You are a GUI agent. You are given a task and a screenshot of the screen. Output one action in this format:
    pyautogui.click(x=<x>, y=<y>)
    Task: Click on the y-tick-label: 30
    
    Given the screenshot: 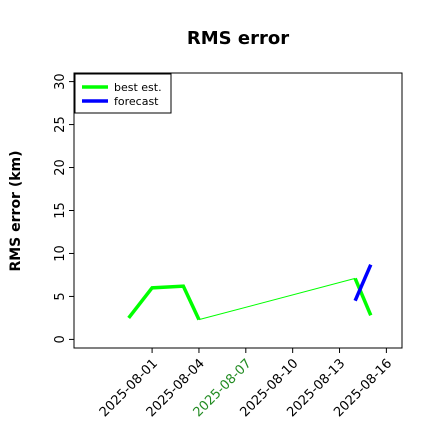 What is the action you would take?
    pyautogui.click(x=60, y=81)
    